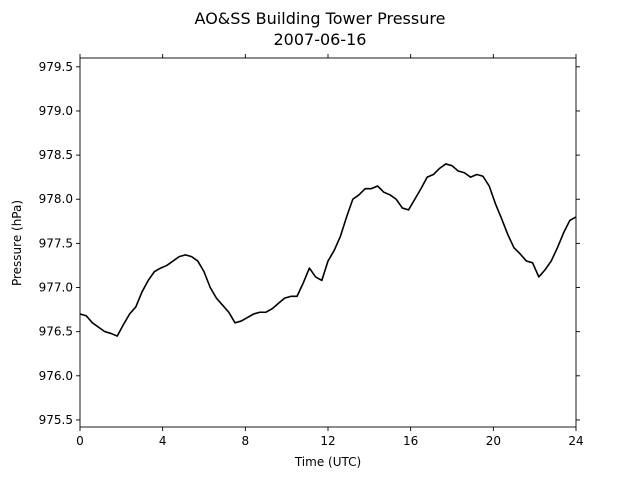 Image resolution: width=640 pixels, height=480 pixels. Describe the element at coordinates (56, 67) in the screenshot. I see `y-tick-label: 979.5` at that location.